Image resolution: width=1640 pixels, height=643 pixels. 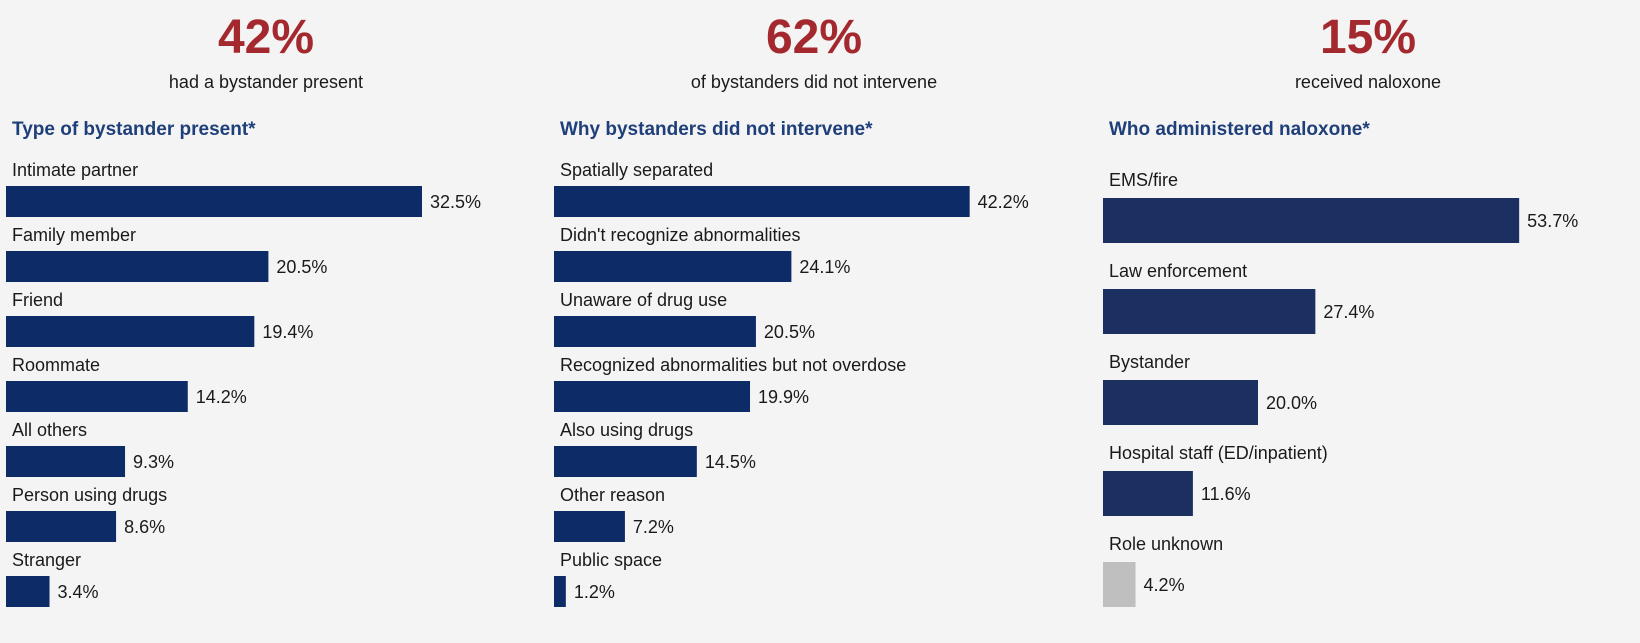 I want to click on bar-intimate-partner, so click(x=214, y=201).